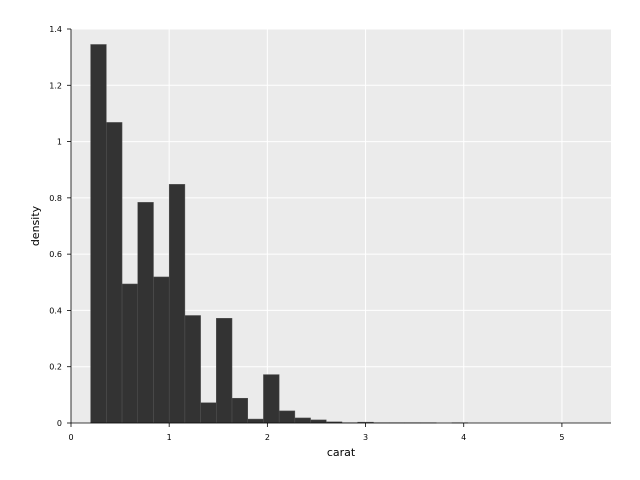 This screenshot has width=640, height=480. Describe the element at coordinates (463, 437) in the screenshot. I see `x-tick-label: 4` at that location.